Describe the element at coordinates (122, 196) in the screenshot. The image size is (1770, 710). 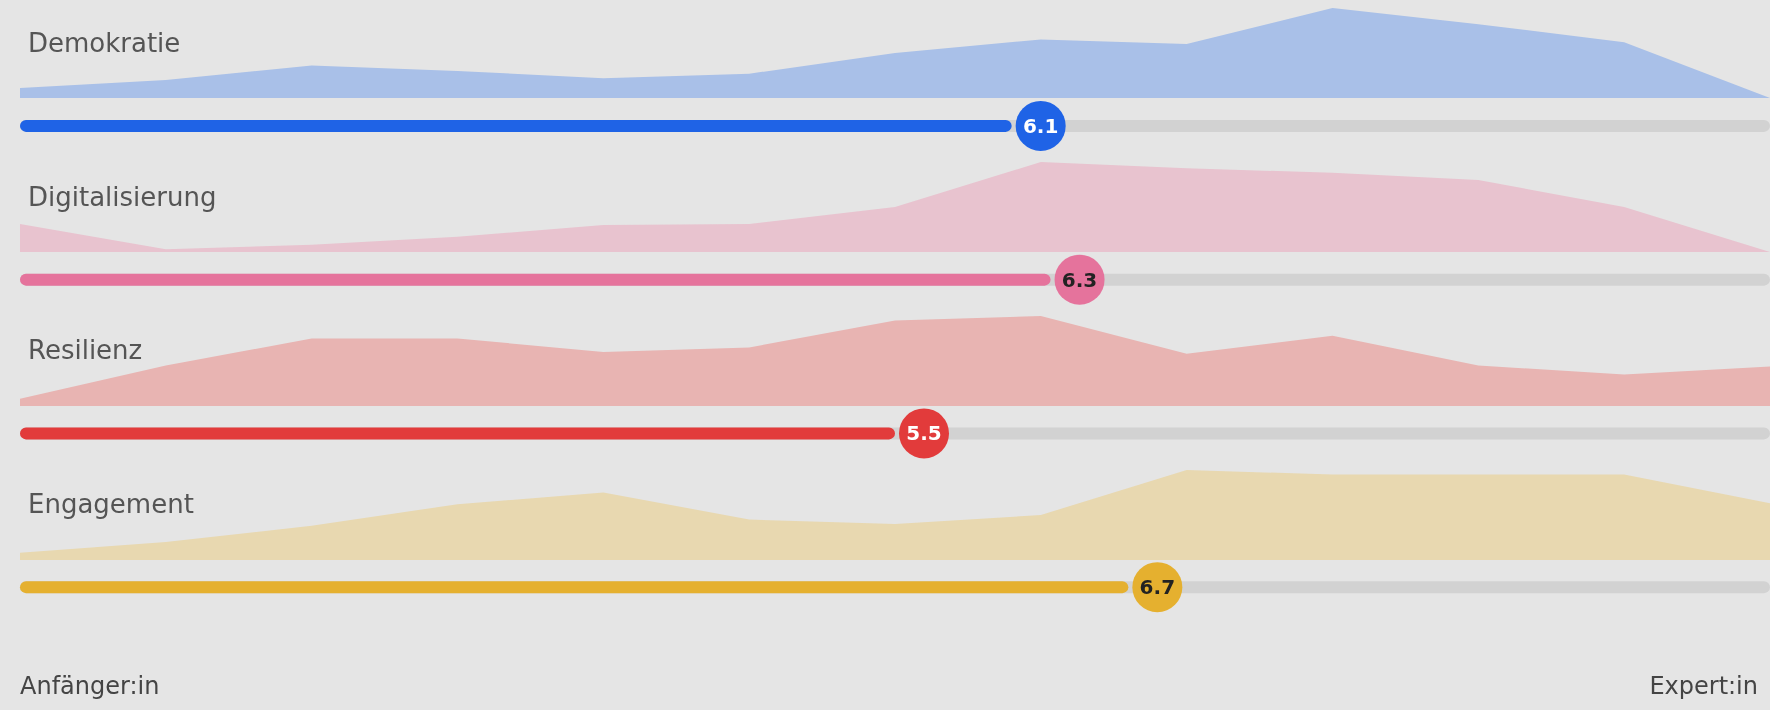
I see `y-tick-label: Digitalisierung` at that location.